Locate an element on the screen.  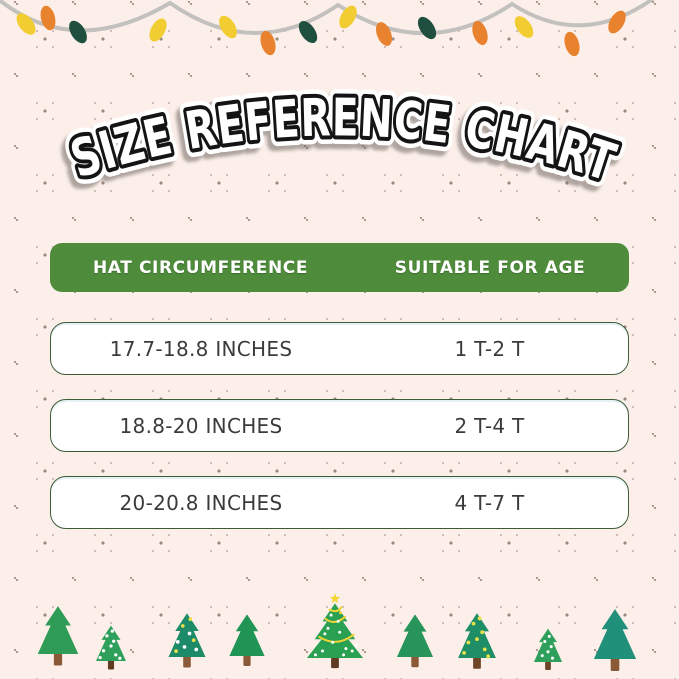
header-circumference: HAT CIRCUMFERENCE is located at coordinates (200, 267).